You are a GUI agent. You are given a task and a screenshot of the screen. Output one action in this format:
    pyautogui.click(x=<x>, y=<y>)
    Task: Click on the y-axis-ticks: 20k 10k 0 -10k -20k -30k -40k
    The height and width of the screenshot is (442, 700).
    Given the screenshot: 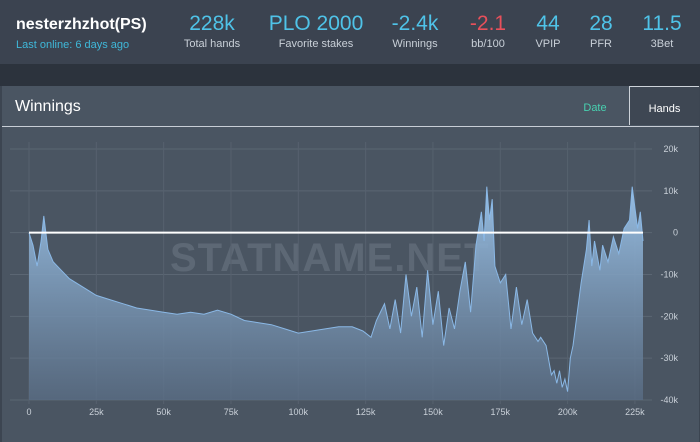 What is the action you would take?
    pyautogui.click(x=669, y=274)
    